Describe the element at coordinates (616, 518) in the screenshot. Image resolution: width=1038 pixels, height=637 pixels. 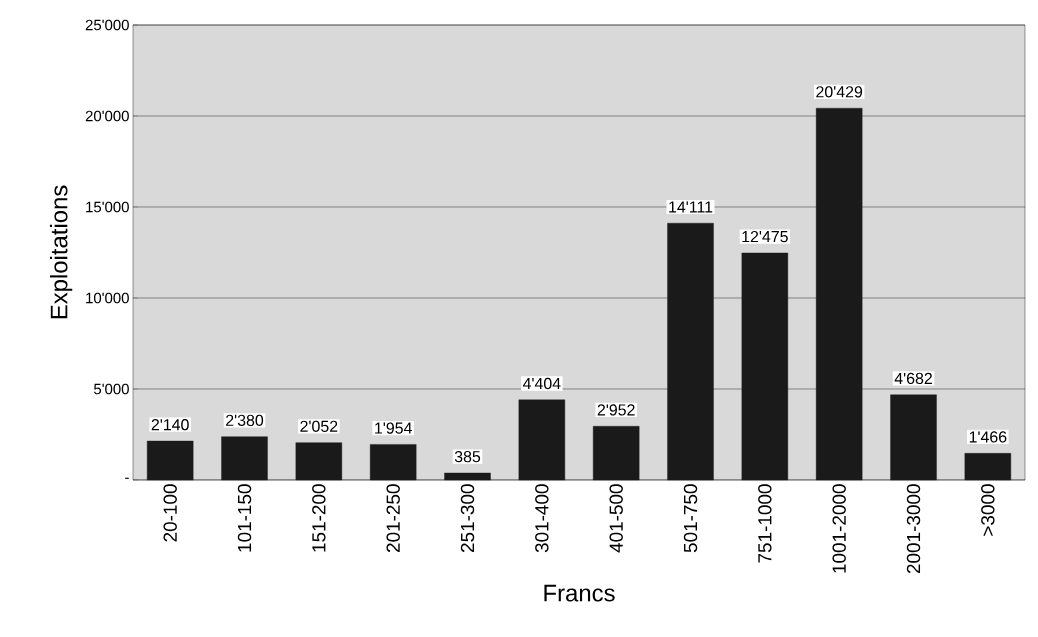
I see `x-tick-label: 401-500` at that location.